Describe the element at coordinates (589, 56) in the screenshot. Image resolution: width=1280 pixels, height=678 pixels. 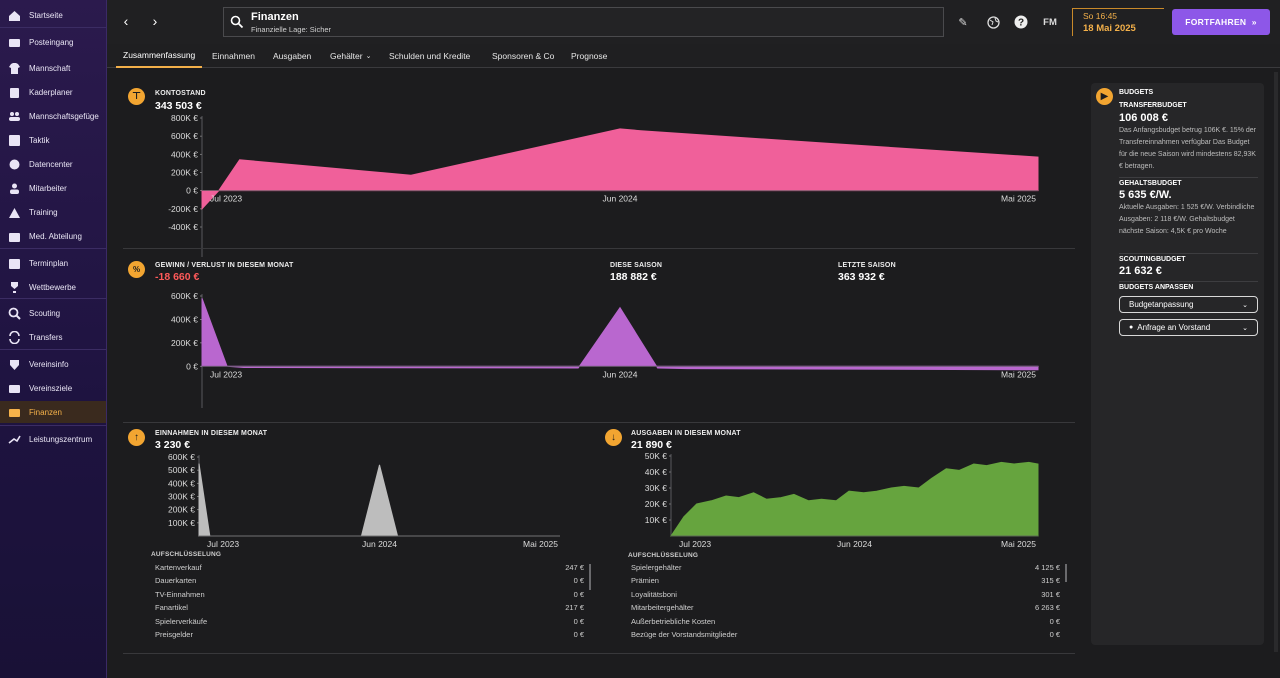
I see `tab-prognose: Prognose` at that location.